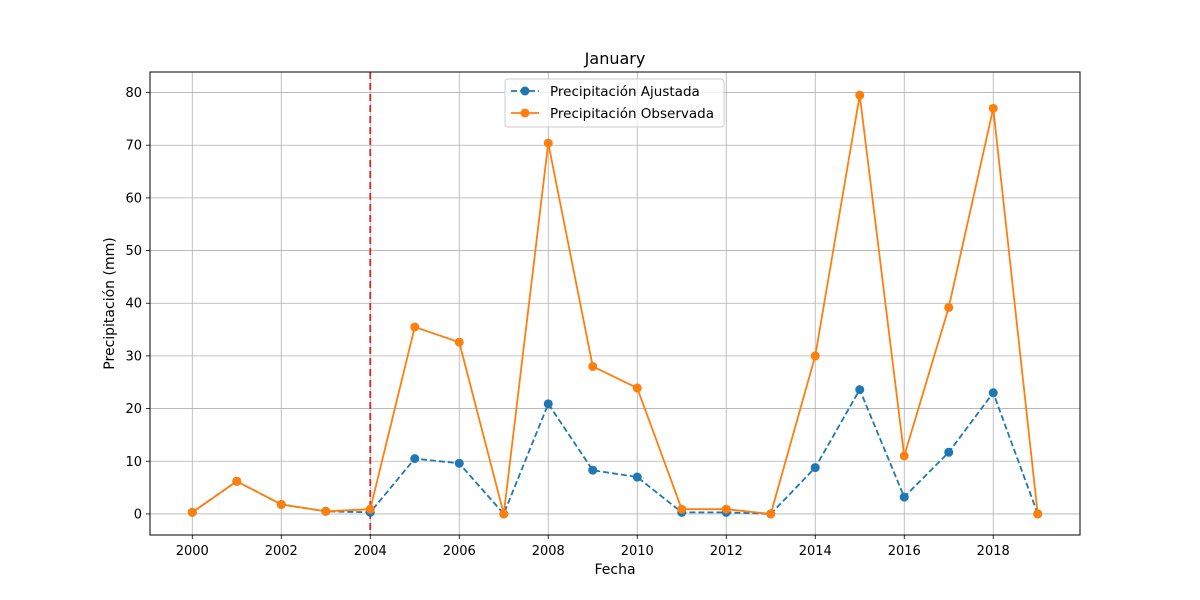 The image size is (1200, 600). I want to click on legend-marker-observed, so click(525, 113).